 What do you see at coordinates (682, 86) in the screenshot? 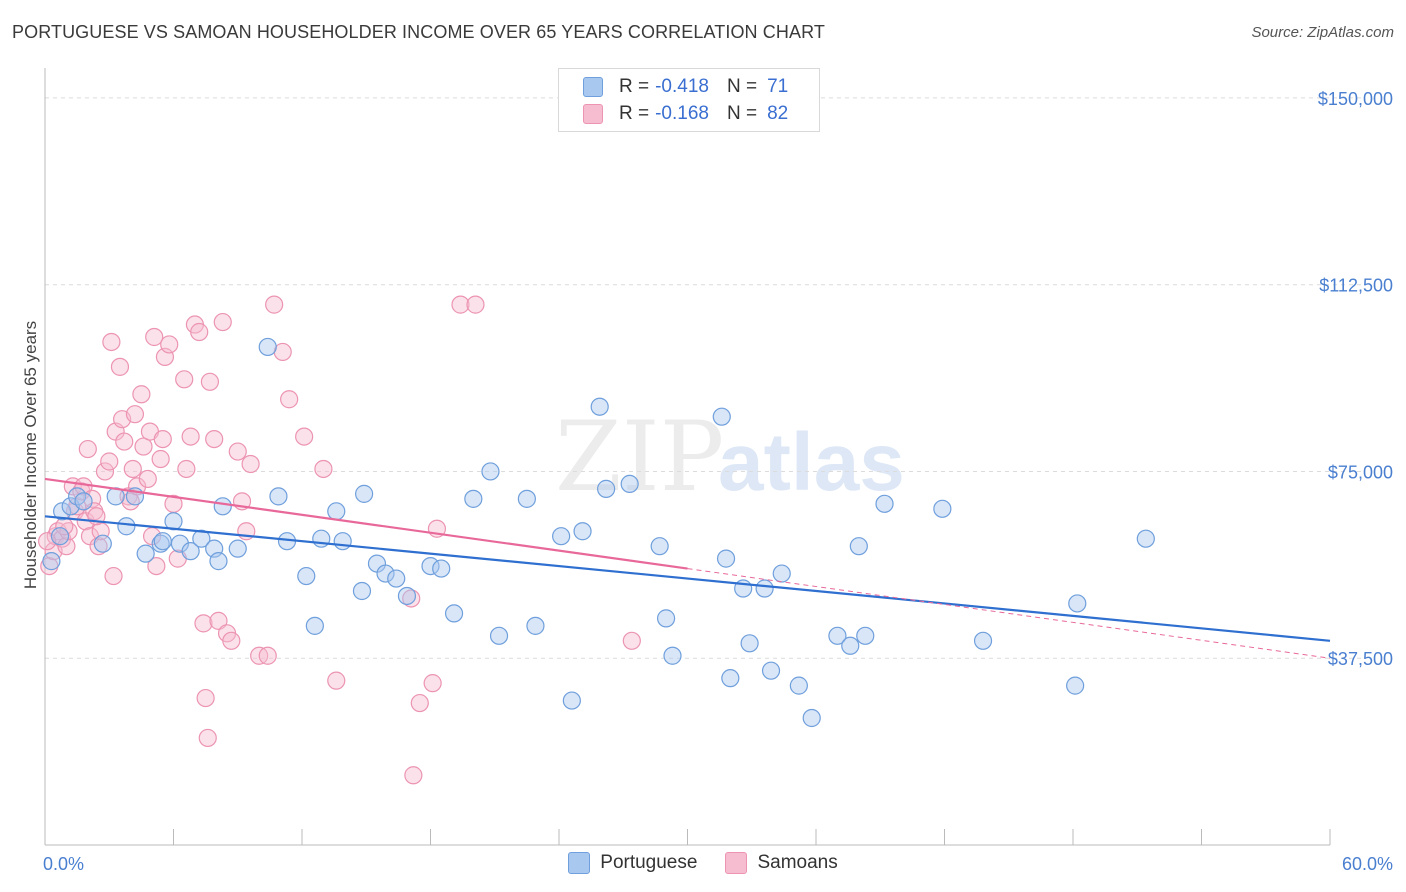
I see `legend-r-value: -0.418` at bounding box center [682, 86].